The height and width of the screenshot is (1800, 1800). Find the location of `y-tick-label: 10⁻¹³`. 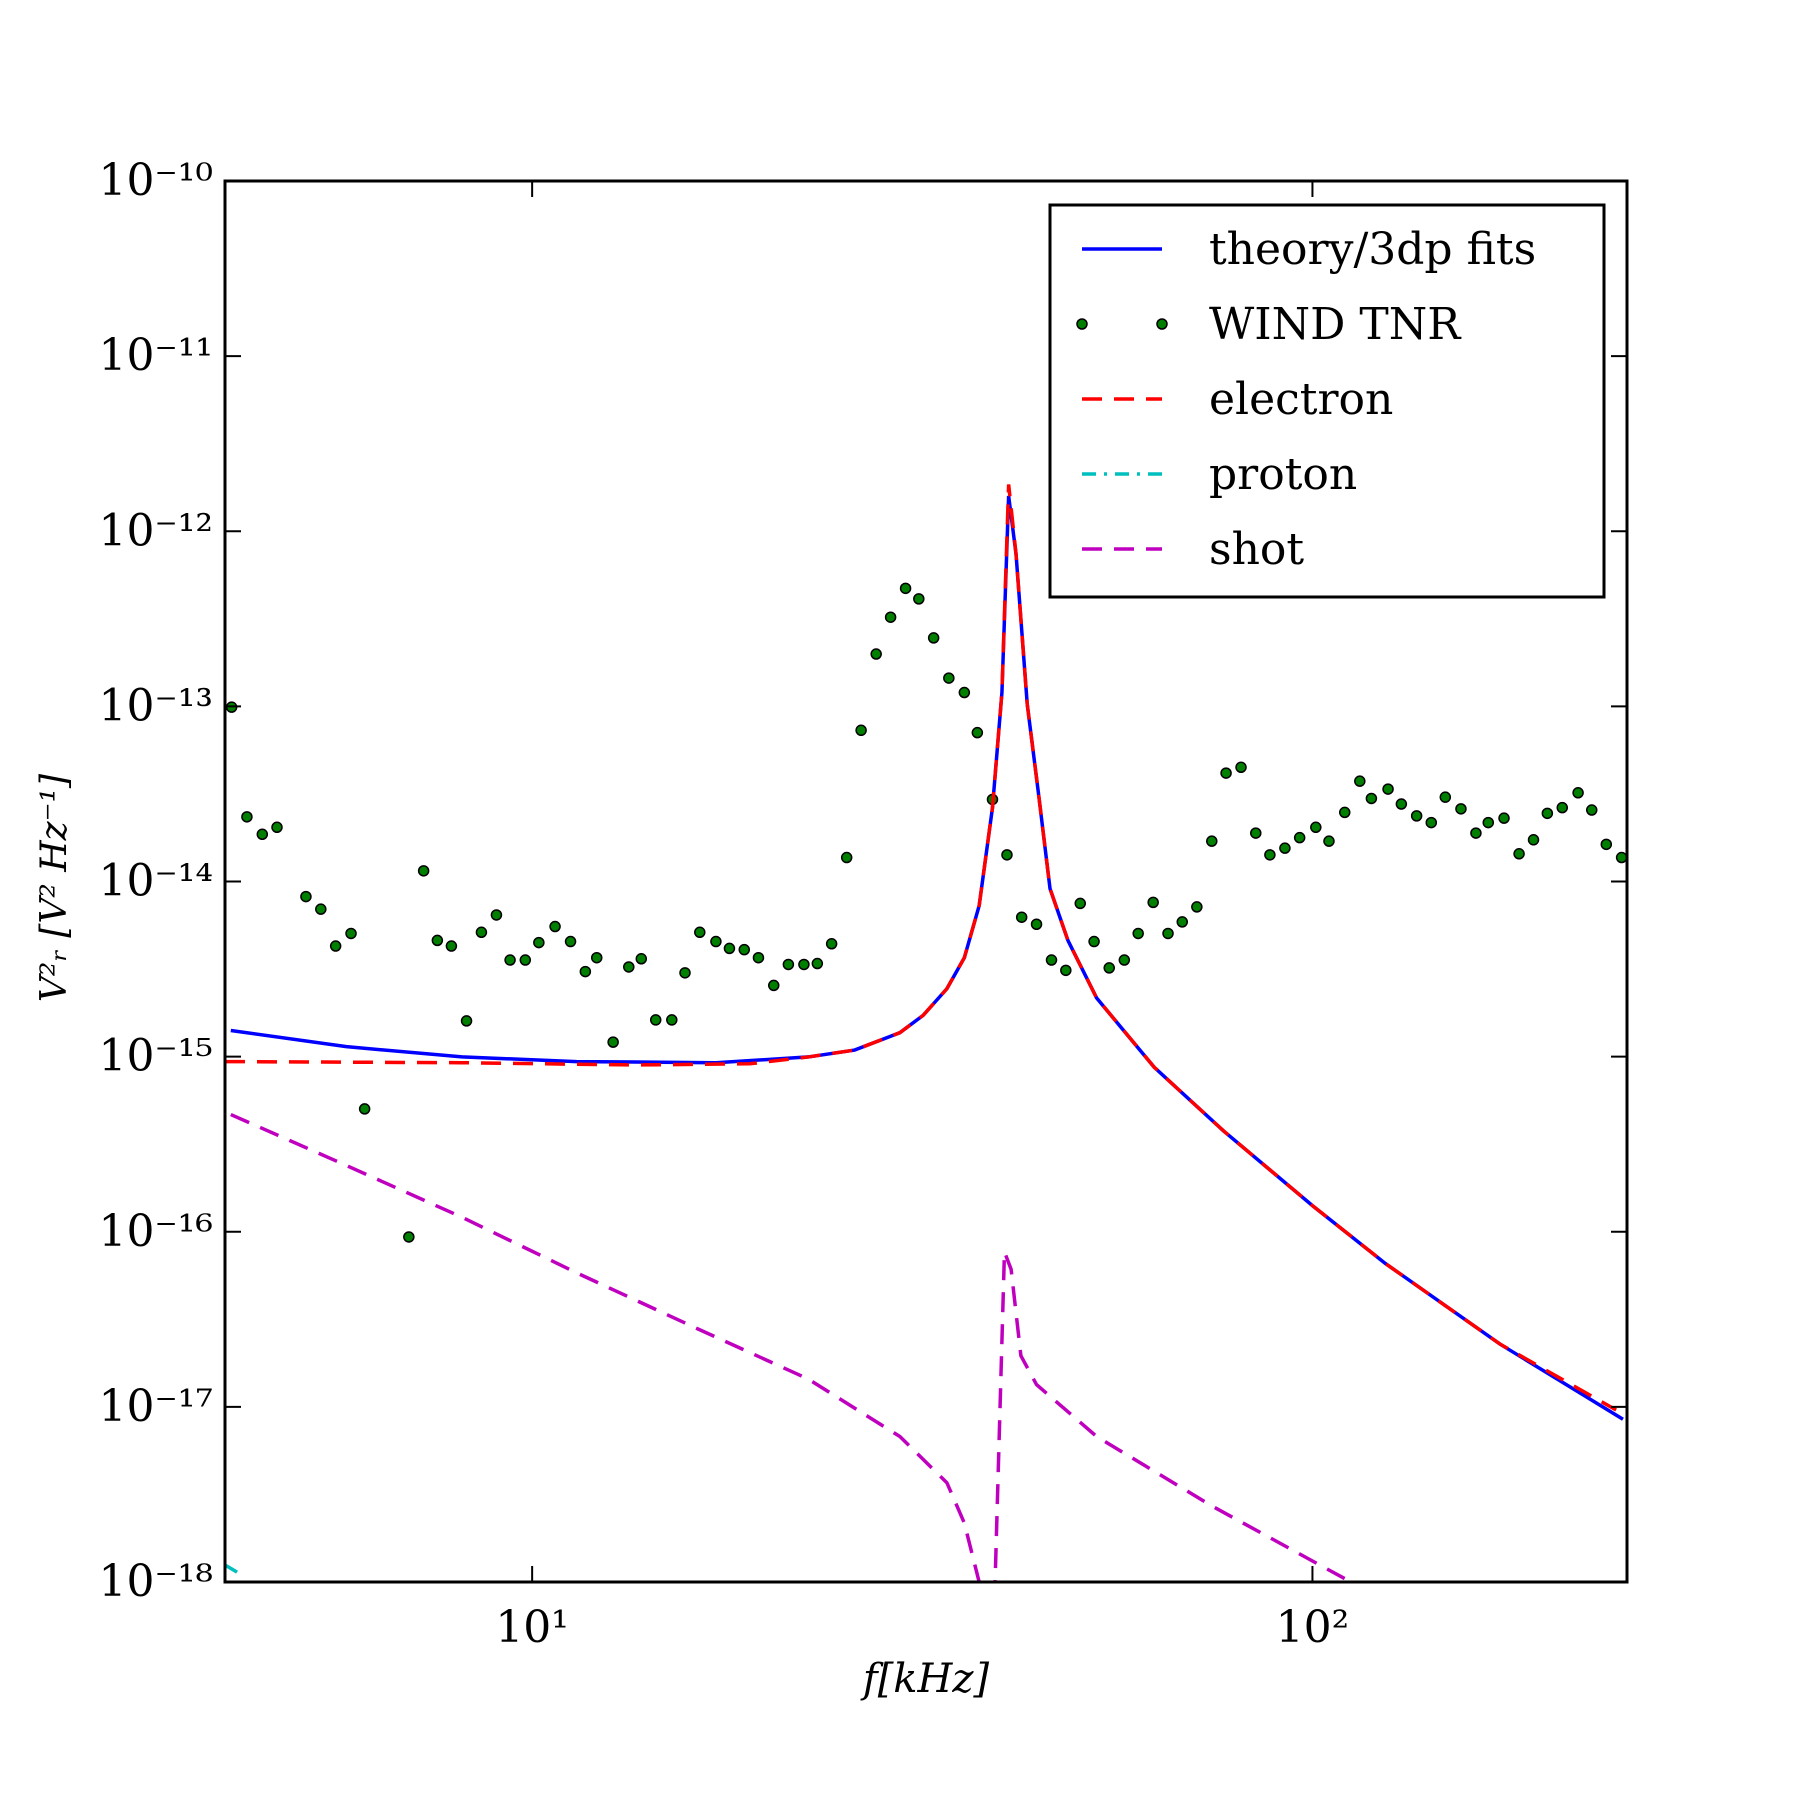

y-tick-label: 10⁻¹³ is located at coordinates (156, 705).